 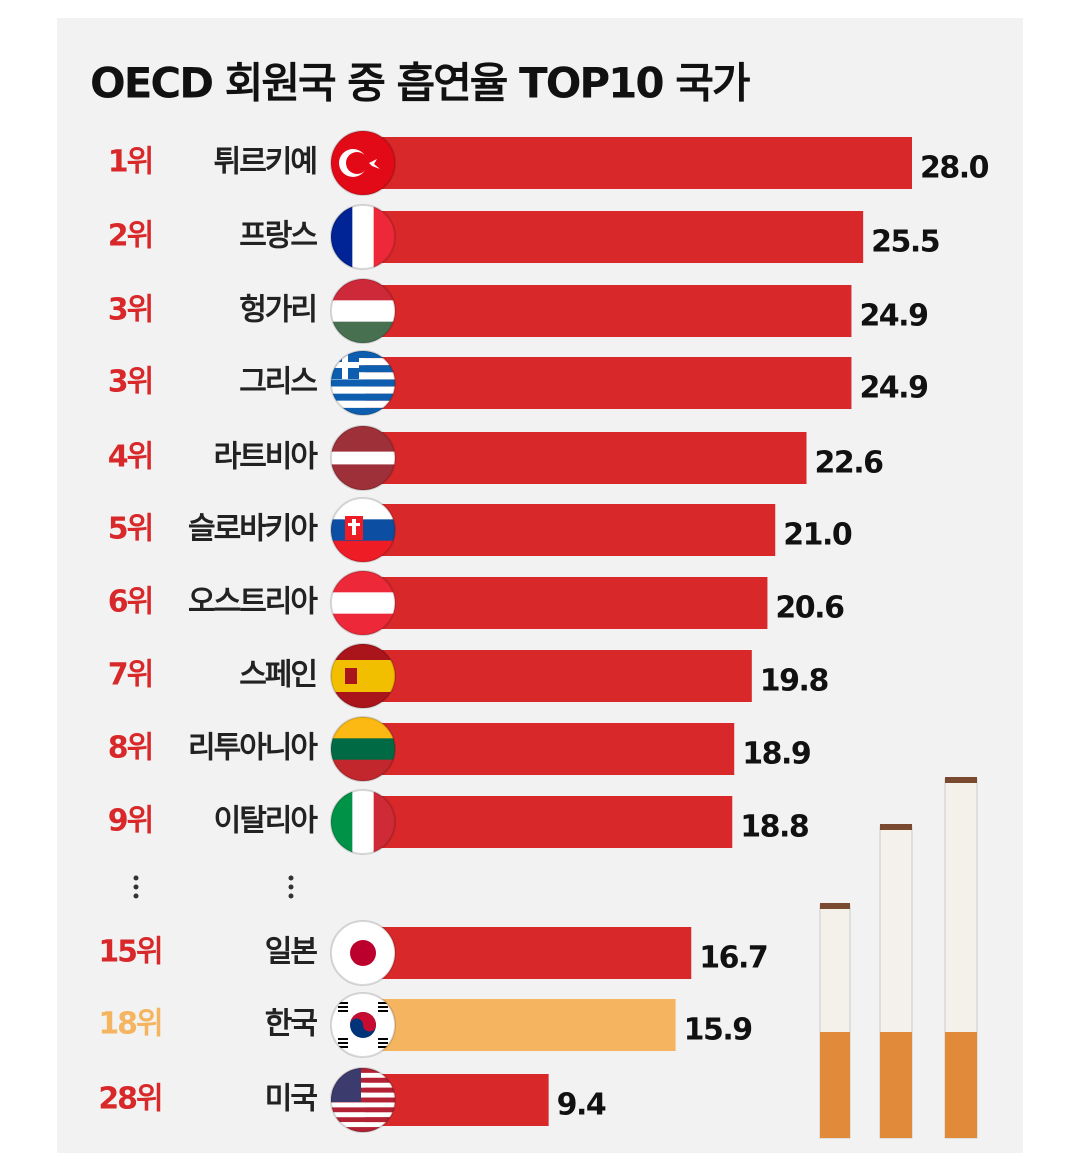 What do you see at coordinates (278, 382) in the screenshot?
I see `country-label: 그리스` at bounding box center [278, 382].